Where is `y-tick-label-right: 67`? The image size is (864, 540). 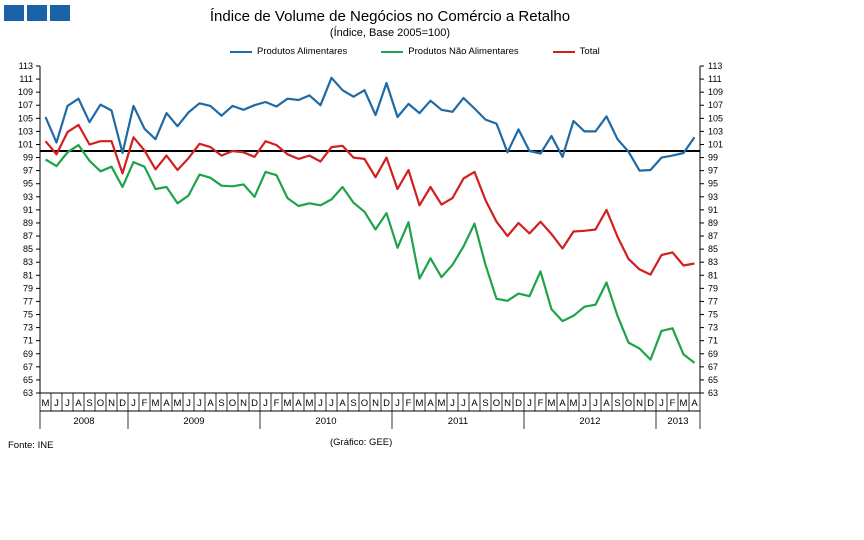
y-tick-label-right: 67 is located at coordinates (713, 367).